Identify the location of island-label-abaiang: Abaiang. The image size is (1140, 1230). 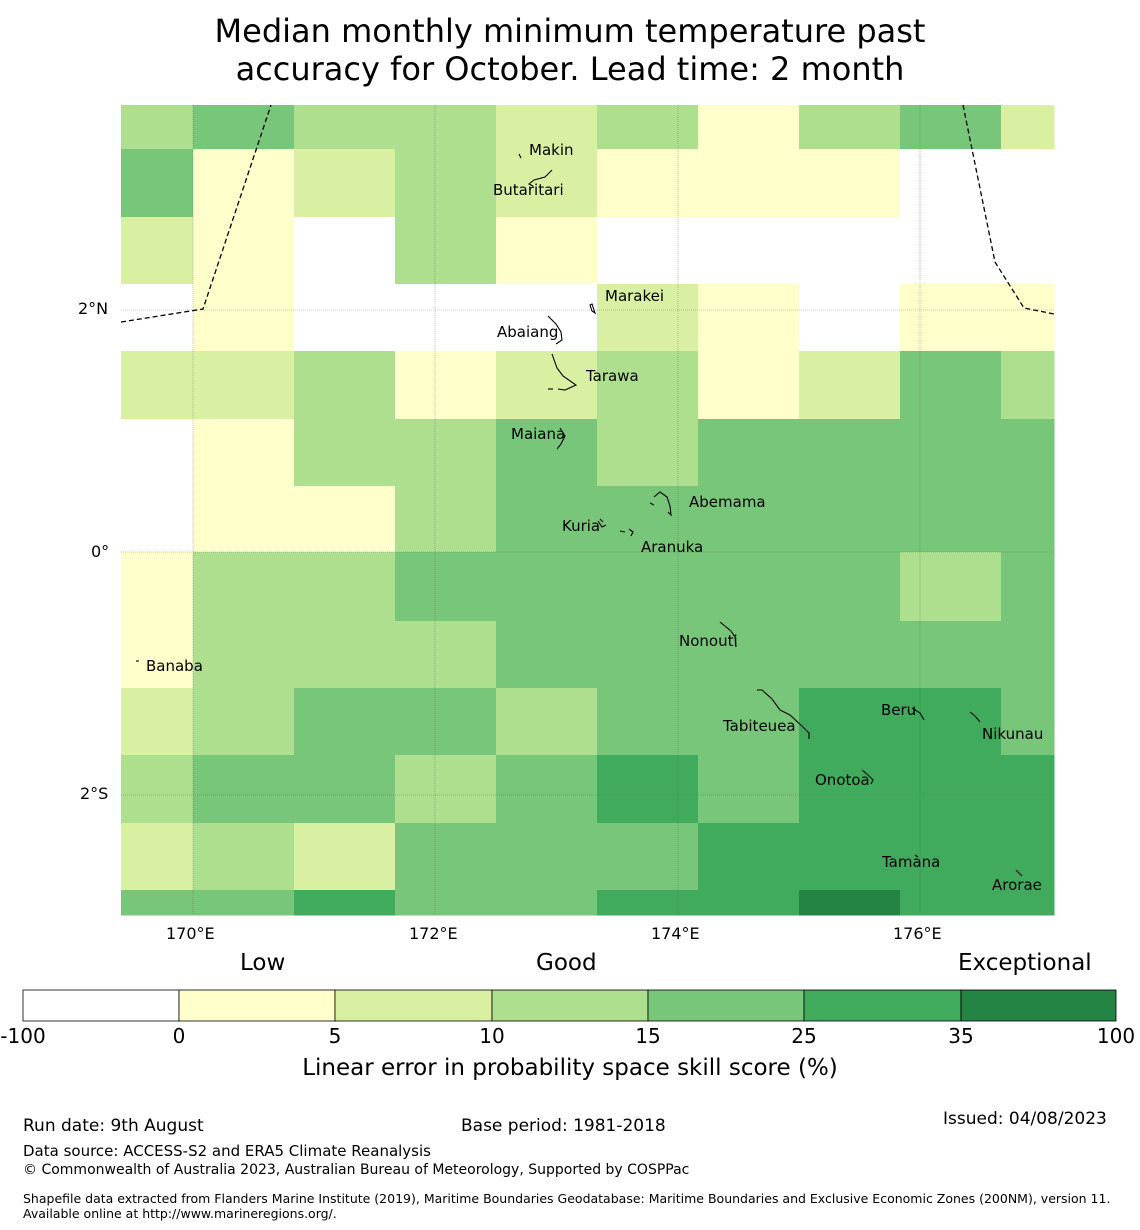
(528, 332).